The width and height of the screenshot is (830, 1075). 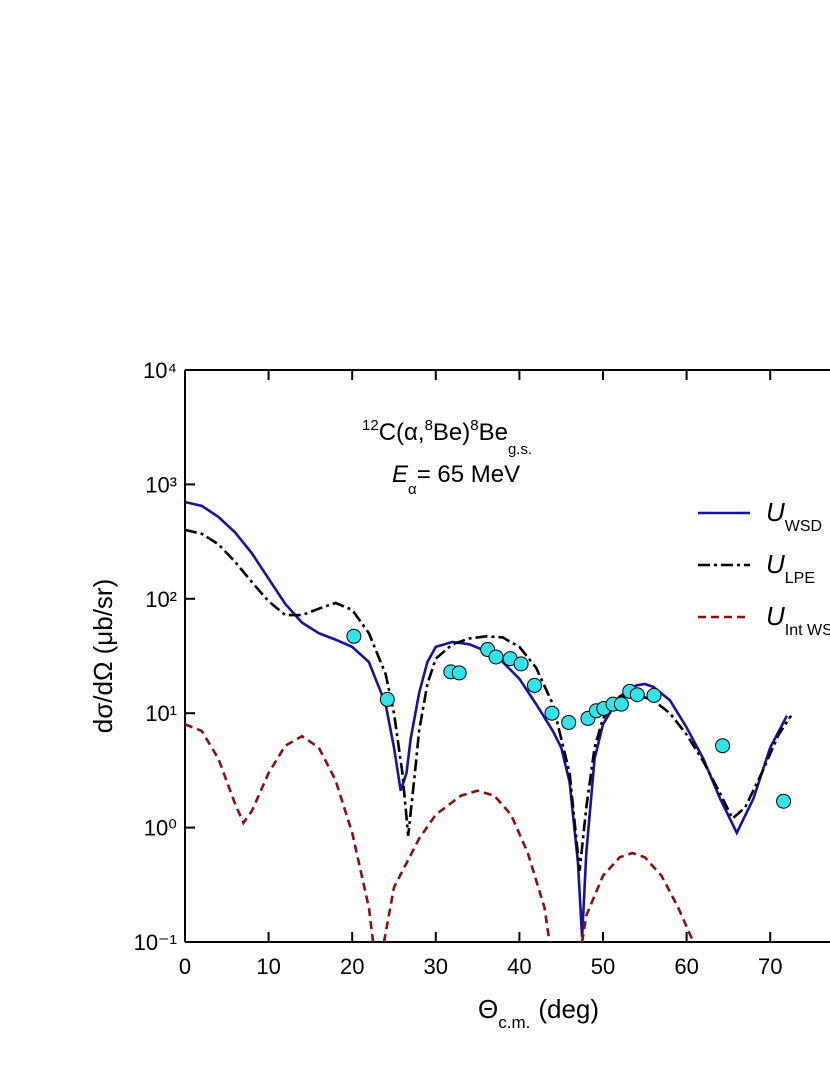 What do you see at coordinates (103, 656) in the screenshot?
I see `y-axis-label: dσ/dΩ (μb/sr)` at bounding box center [103, 656].